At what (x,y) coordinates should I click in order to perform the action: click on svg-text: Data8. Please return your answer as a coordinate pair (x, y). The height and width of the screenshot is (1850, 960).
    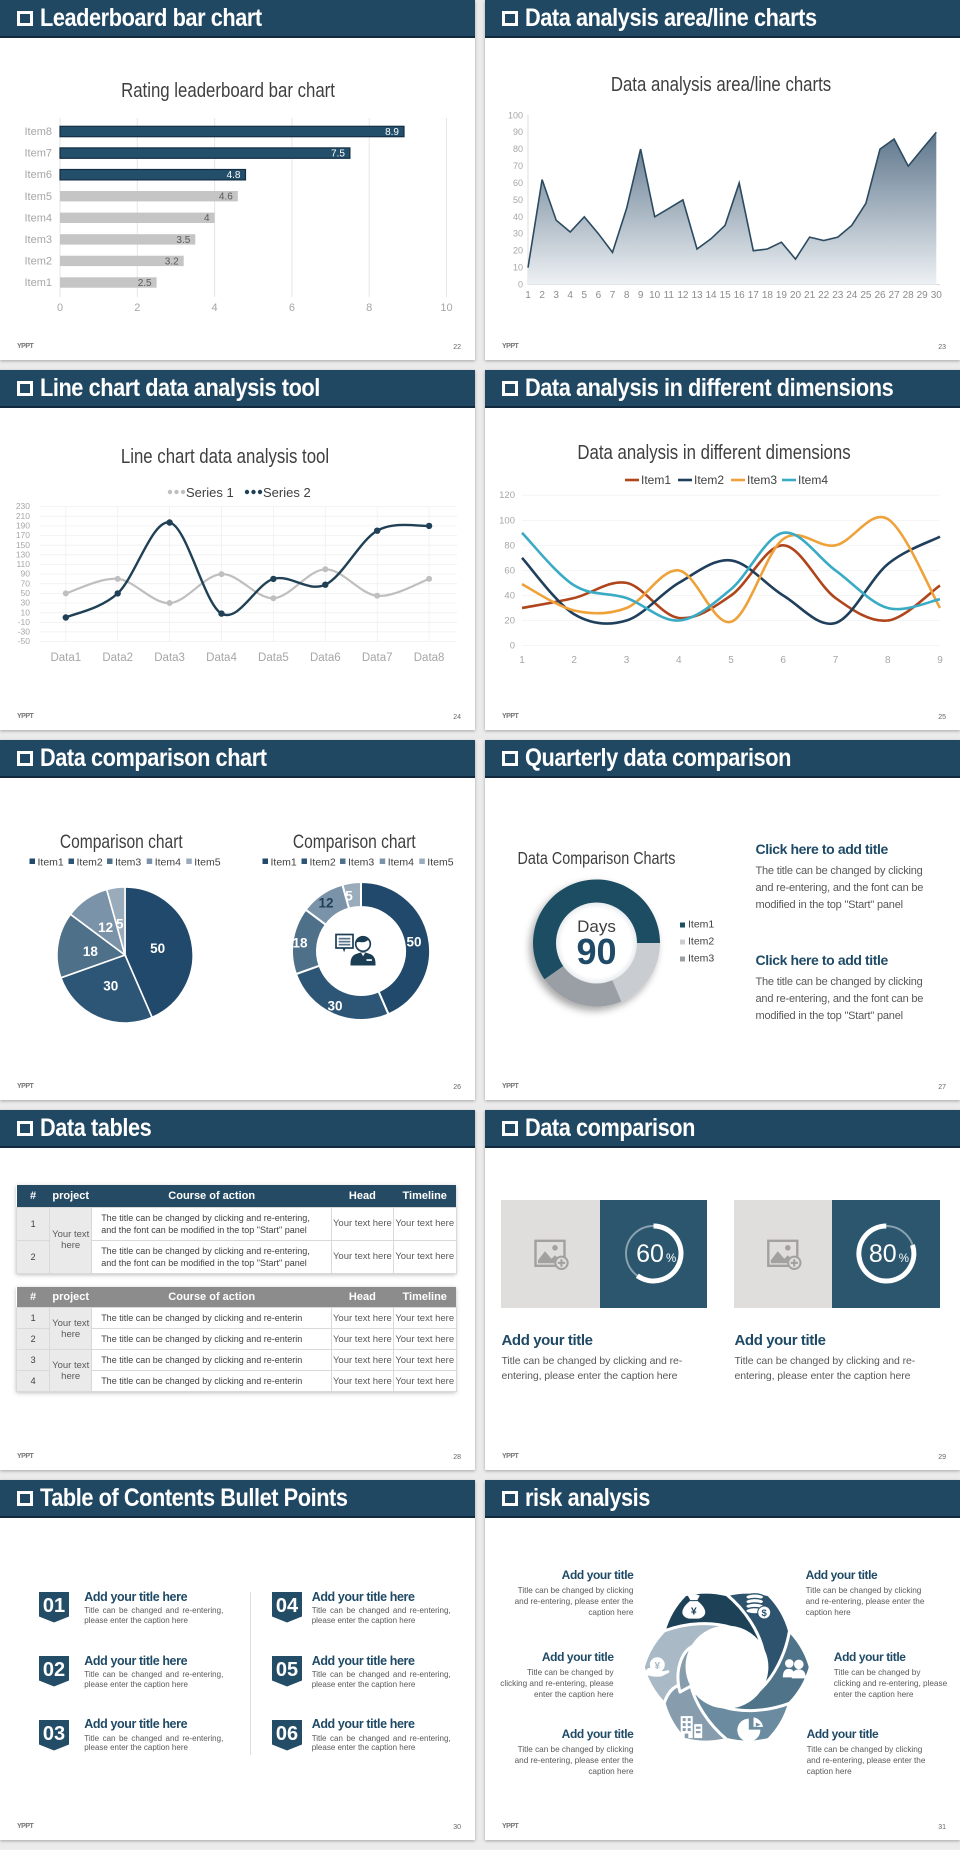
    Looking at the image, I should click on (429, 658).